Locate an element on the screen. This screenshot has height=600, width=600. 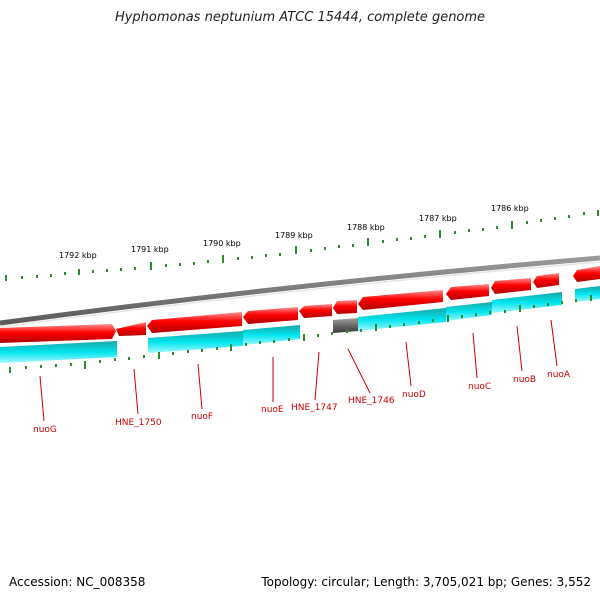
cds-block-nuoD is located at coordinates (402, 319).